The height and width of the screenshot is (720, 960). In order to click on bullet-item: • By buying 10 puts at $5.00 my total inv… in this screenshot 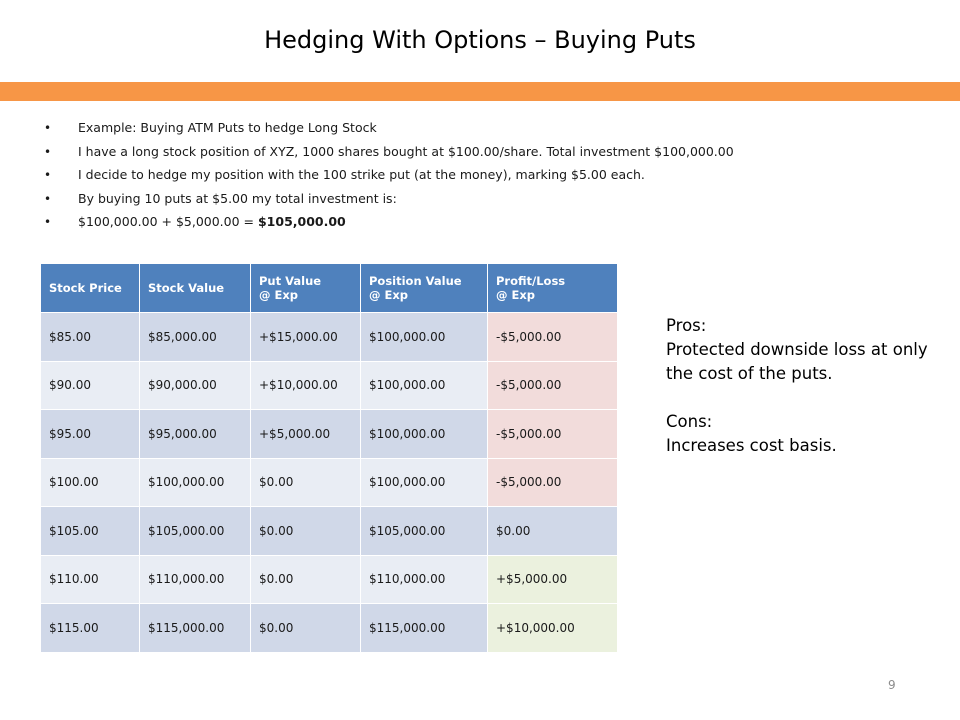, I will do `click(424, 203)`.